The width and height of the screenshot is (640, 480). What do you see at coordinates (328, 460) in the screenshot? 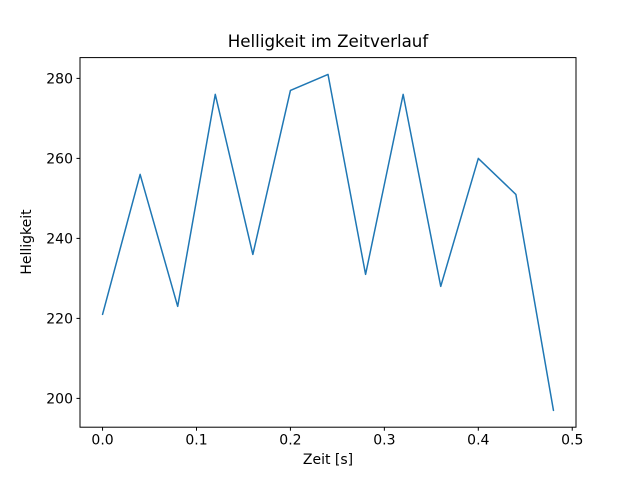
I see `x-axis-label: Zeit [s]` at bounding box center [328, 460].